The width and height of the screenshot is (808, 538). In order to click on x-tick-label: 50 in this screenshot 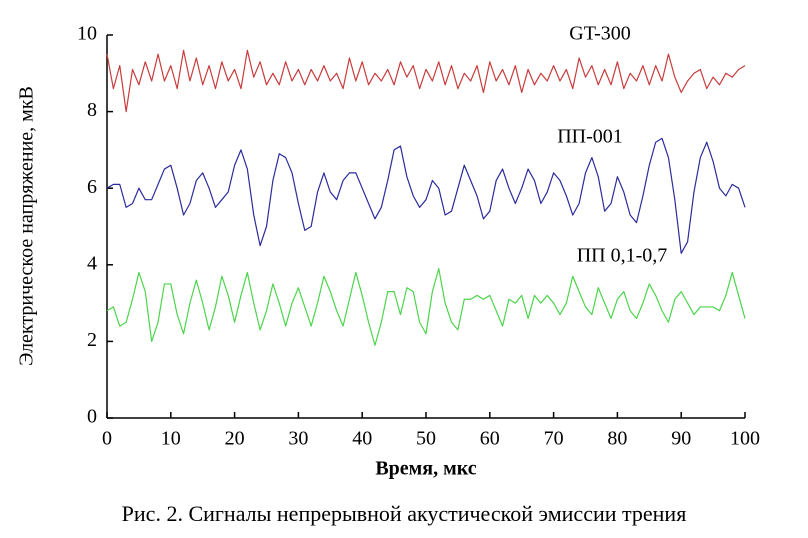, I will do `click(426, 439)`.